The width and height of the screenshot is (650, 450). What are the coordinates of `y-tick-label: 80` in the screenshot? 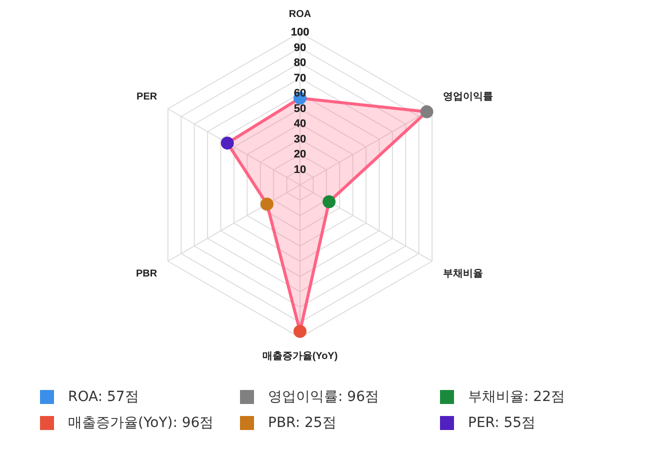 It's located at (300, 63).